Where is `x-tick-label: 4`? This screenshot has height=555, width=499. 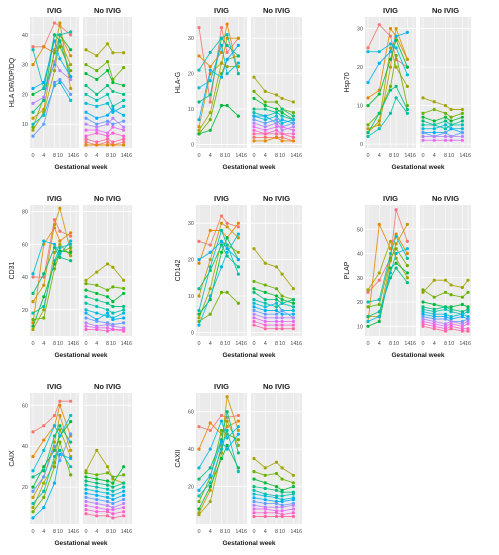 x-tick-label: 4 is located at coordinates (210, 344).